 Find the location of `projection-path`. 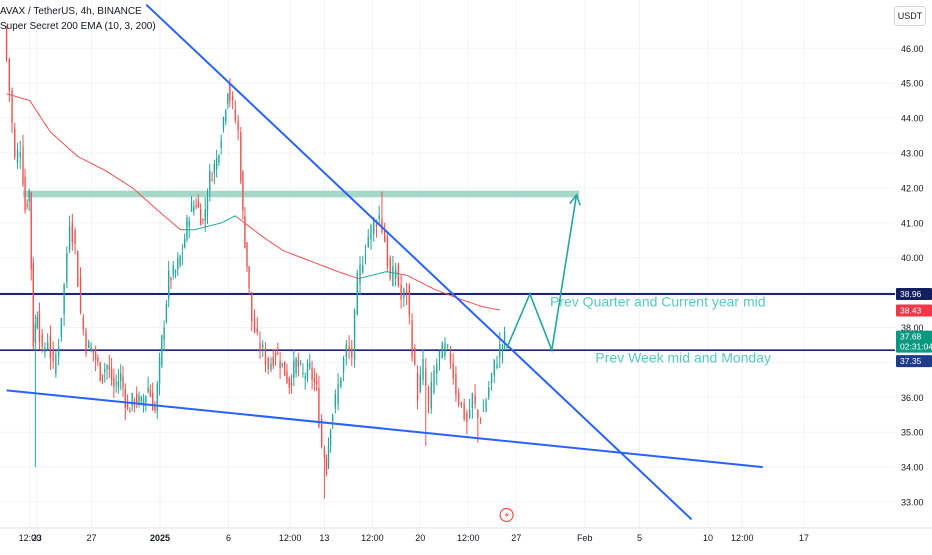

projection-path is located at coordinates (541, 274).